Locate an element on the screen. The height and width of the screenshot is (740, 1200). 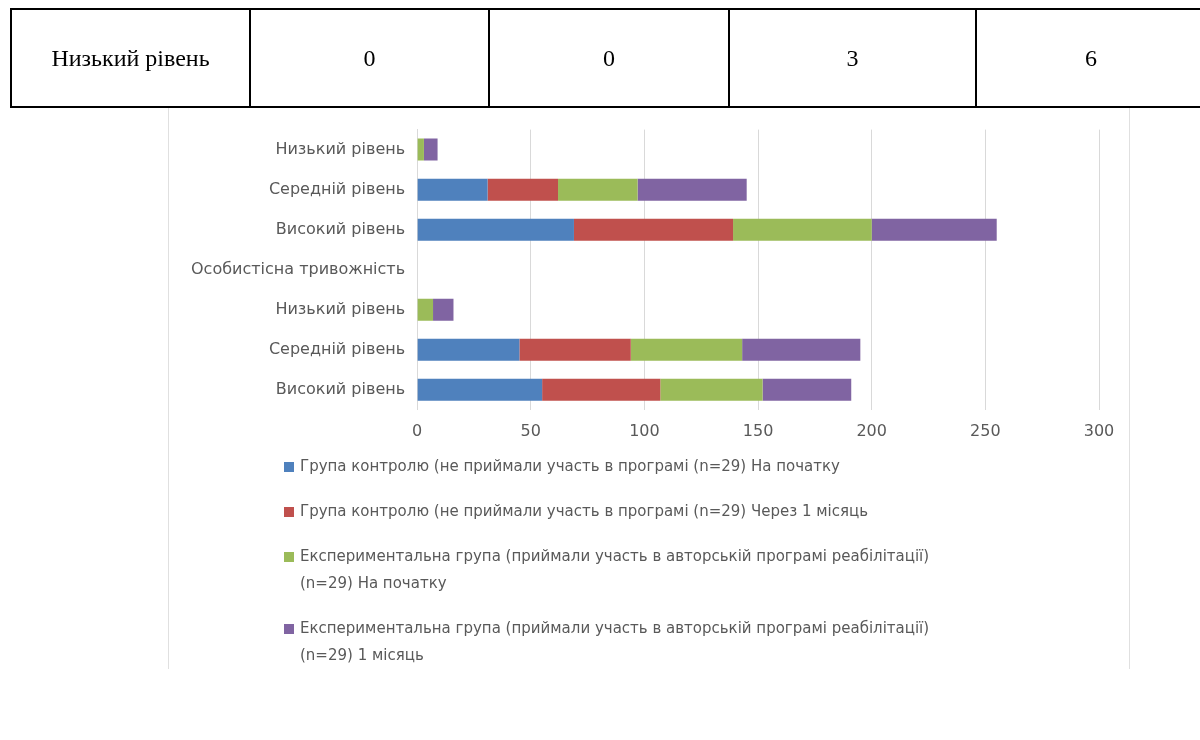
x-tick-label: 100 is located at coordinates (644, 430).